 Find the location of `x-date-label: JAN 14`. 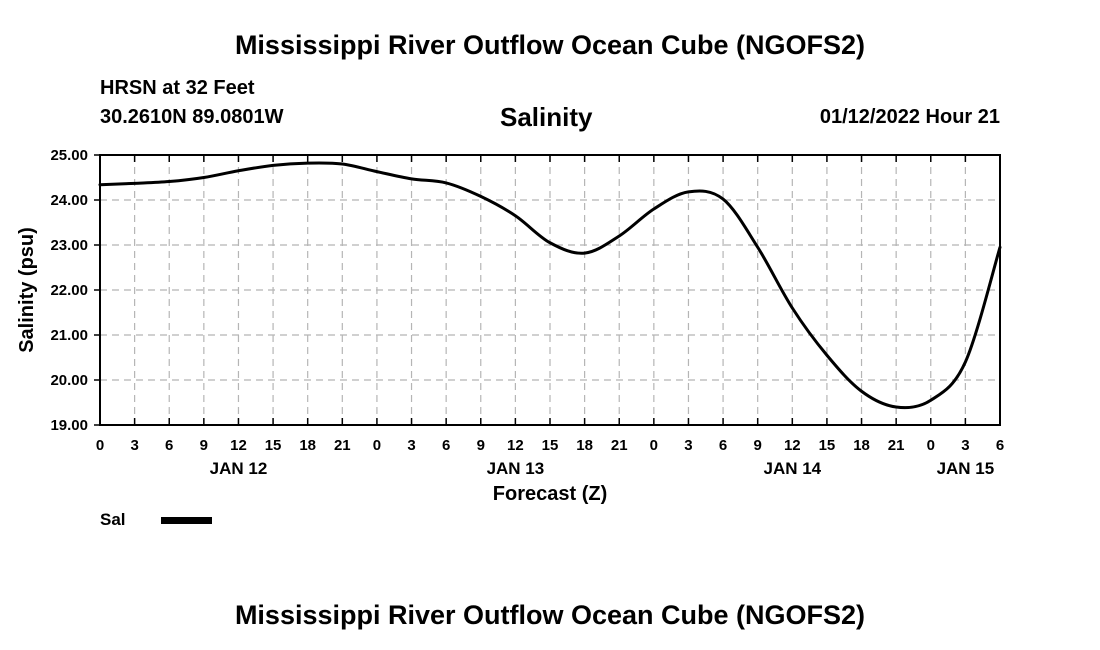

x-date-label: JAN 14 is located at coordinates (792, 468).